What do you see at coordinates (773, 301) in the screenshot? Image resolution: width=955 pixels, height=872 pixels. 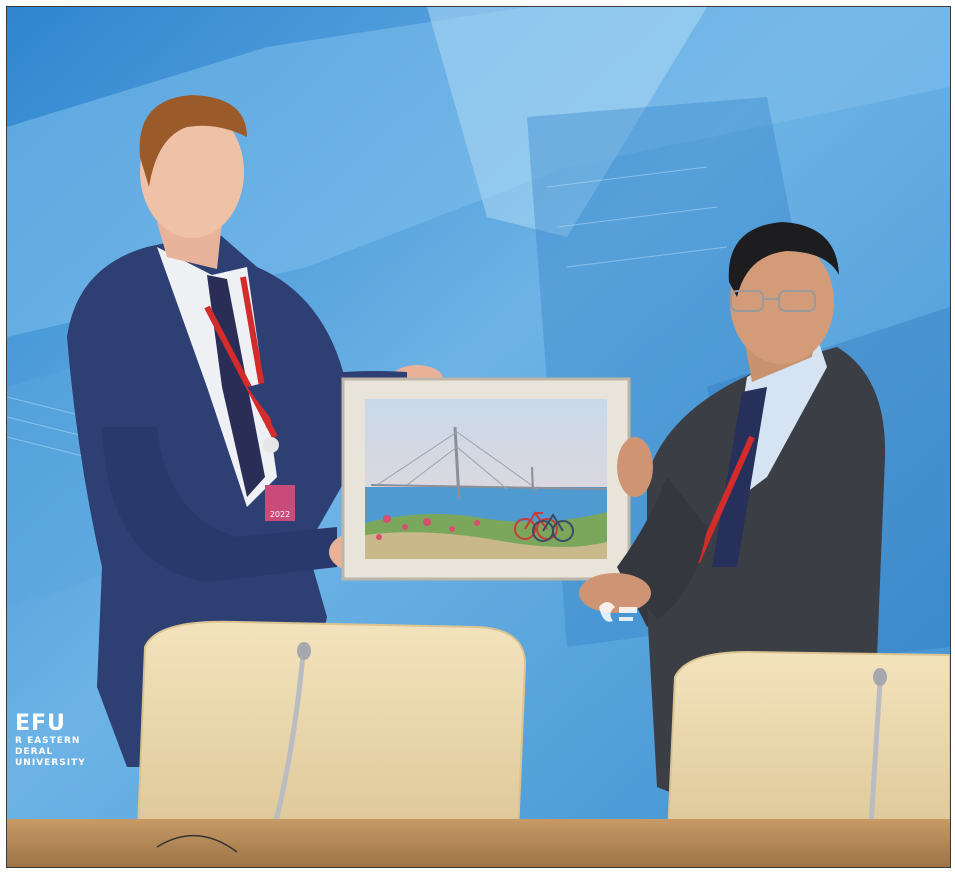 I see `man-right-glasses` at bounding box center [773, 301].